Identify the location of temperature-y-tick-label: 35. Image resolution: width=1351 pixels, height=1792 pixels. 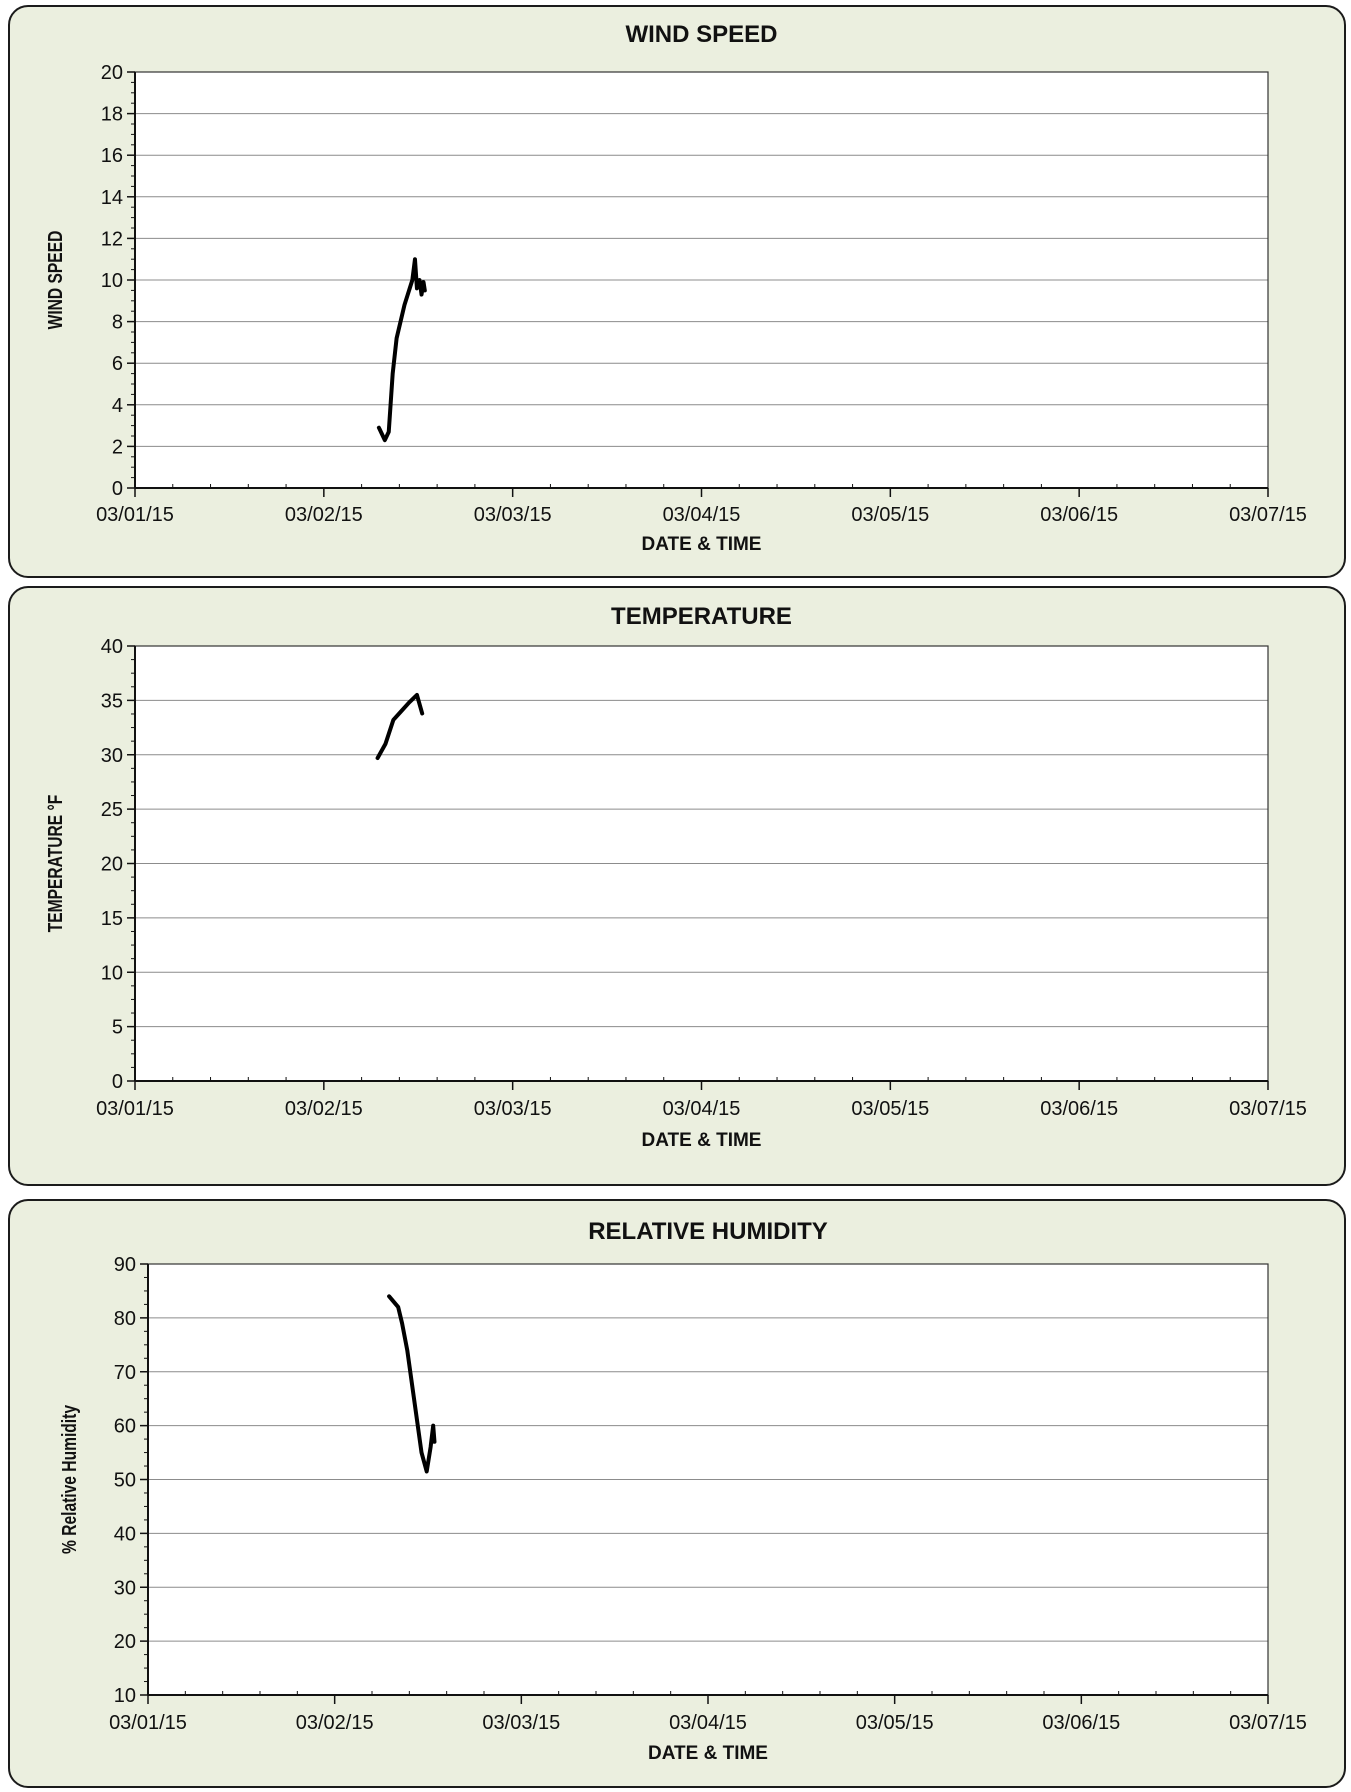
(112, 701).